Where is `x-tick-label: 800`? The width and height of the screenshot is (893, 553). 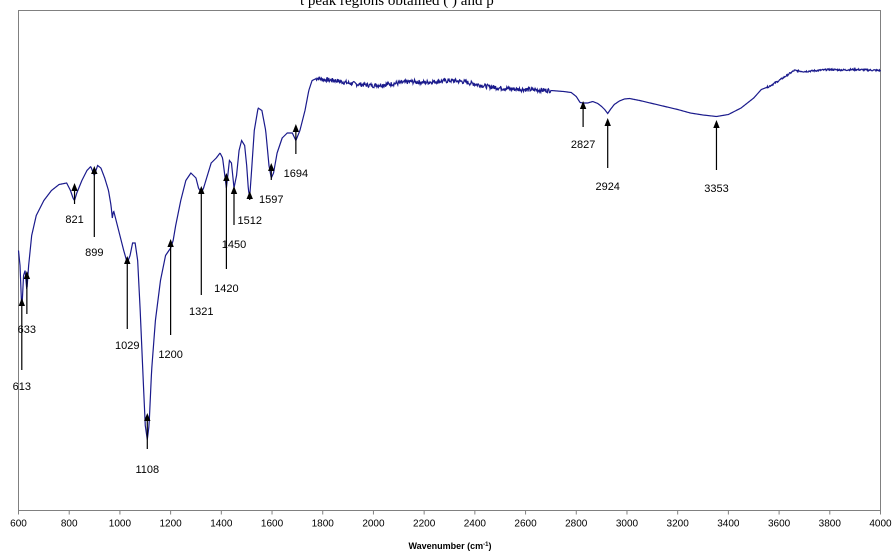 x-tick-label: 800 is located at coordinates (69, 524).